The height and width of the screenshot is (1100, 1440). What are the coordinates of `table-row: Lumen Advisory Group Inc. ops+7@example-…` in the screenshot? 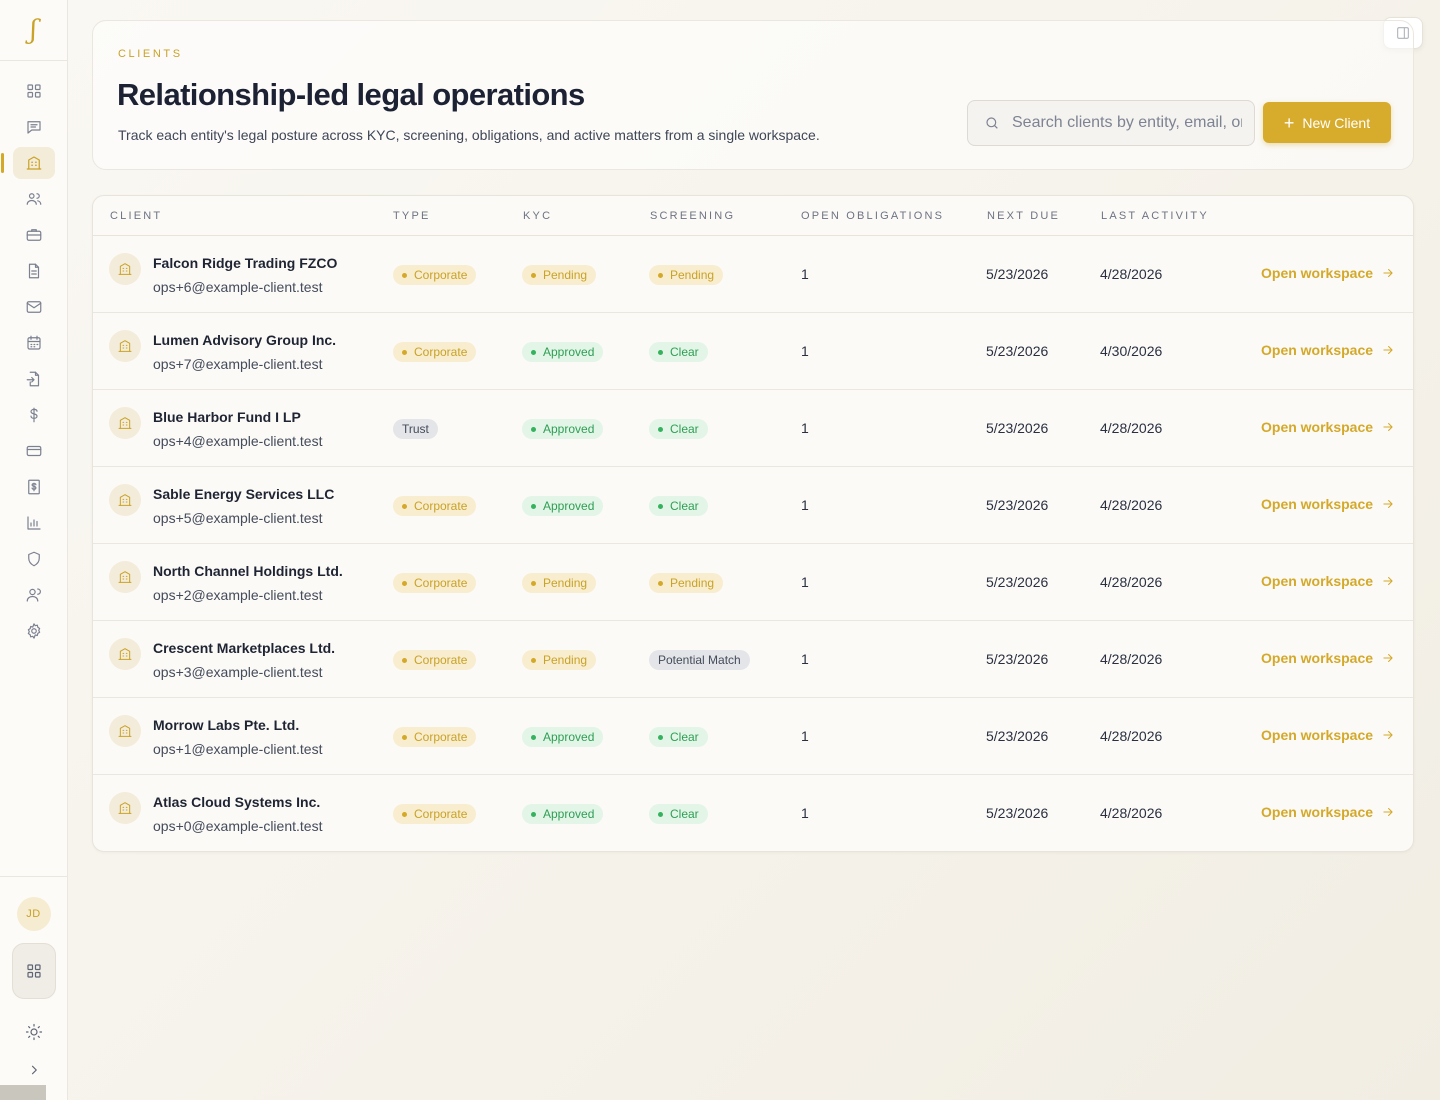 It's located at (753, 351).